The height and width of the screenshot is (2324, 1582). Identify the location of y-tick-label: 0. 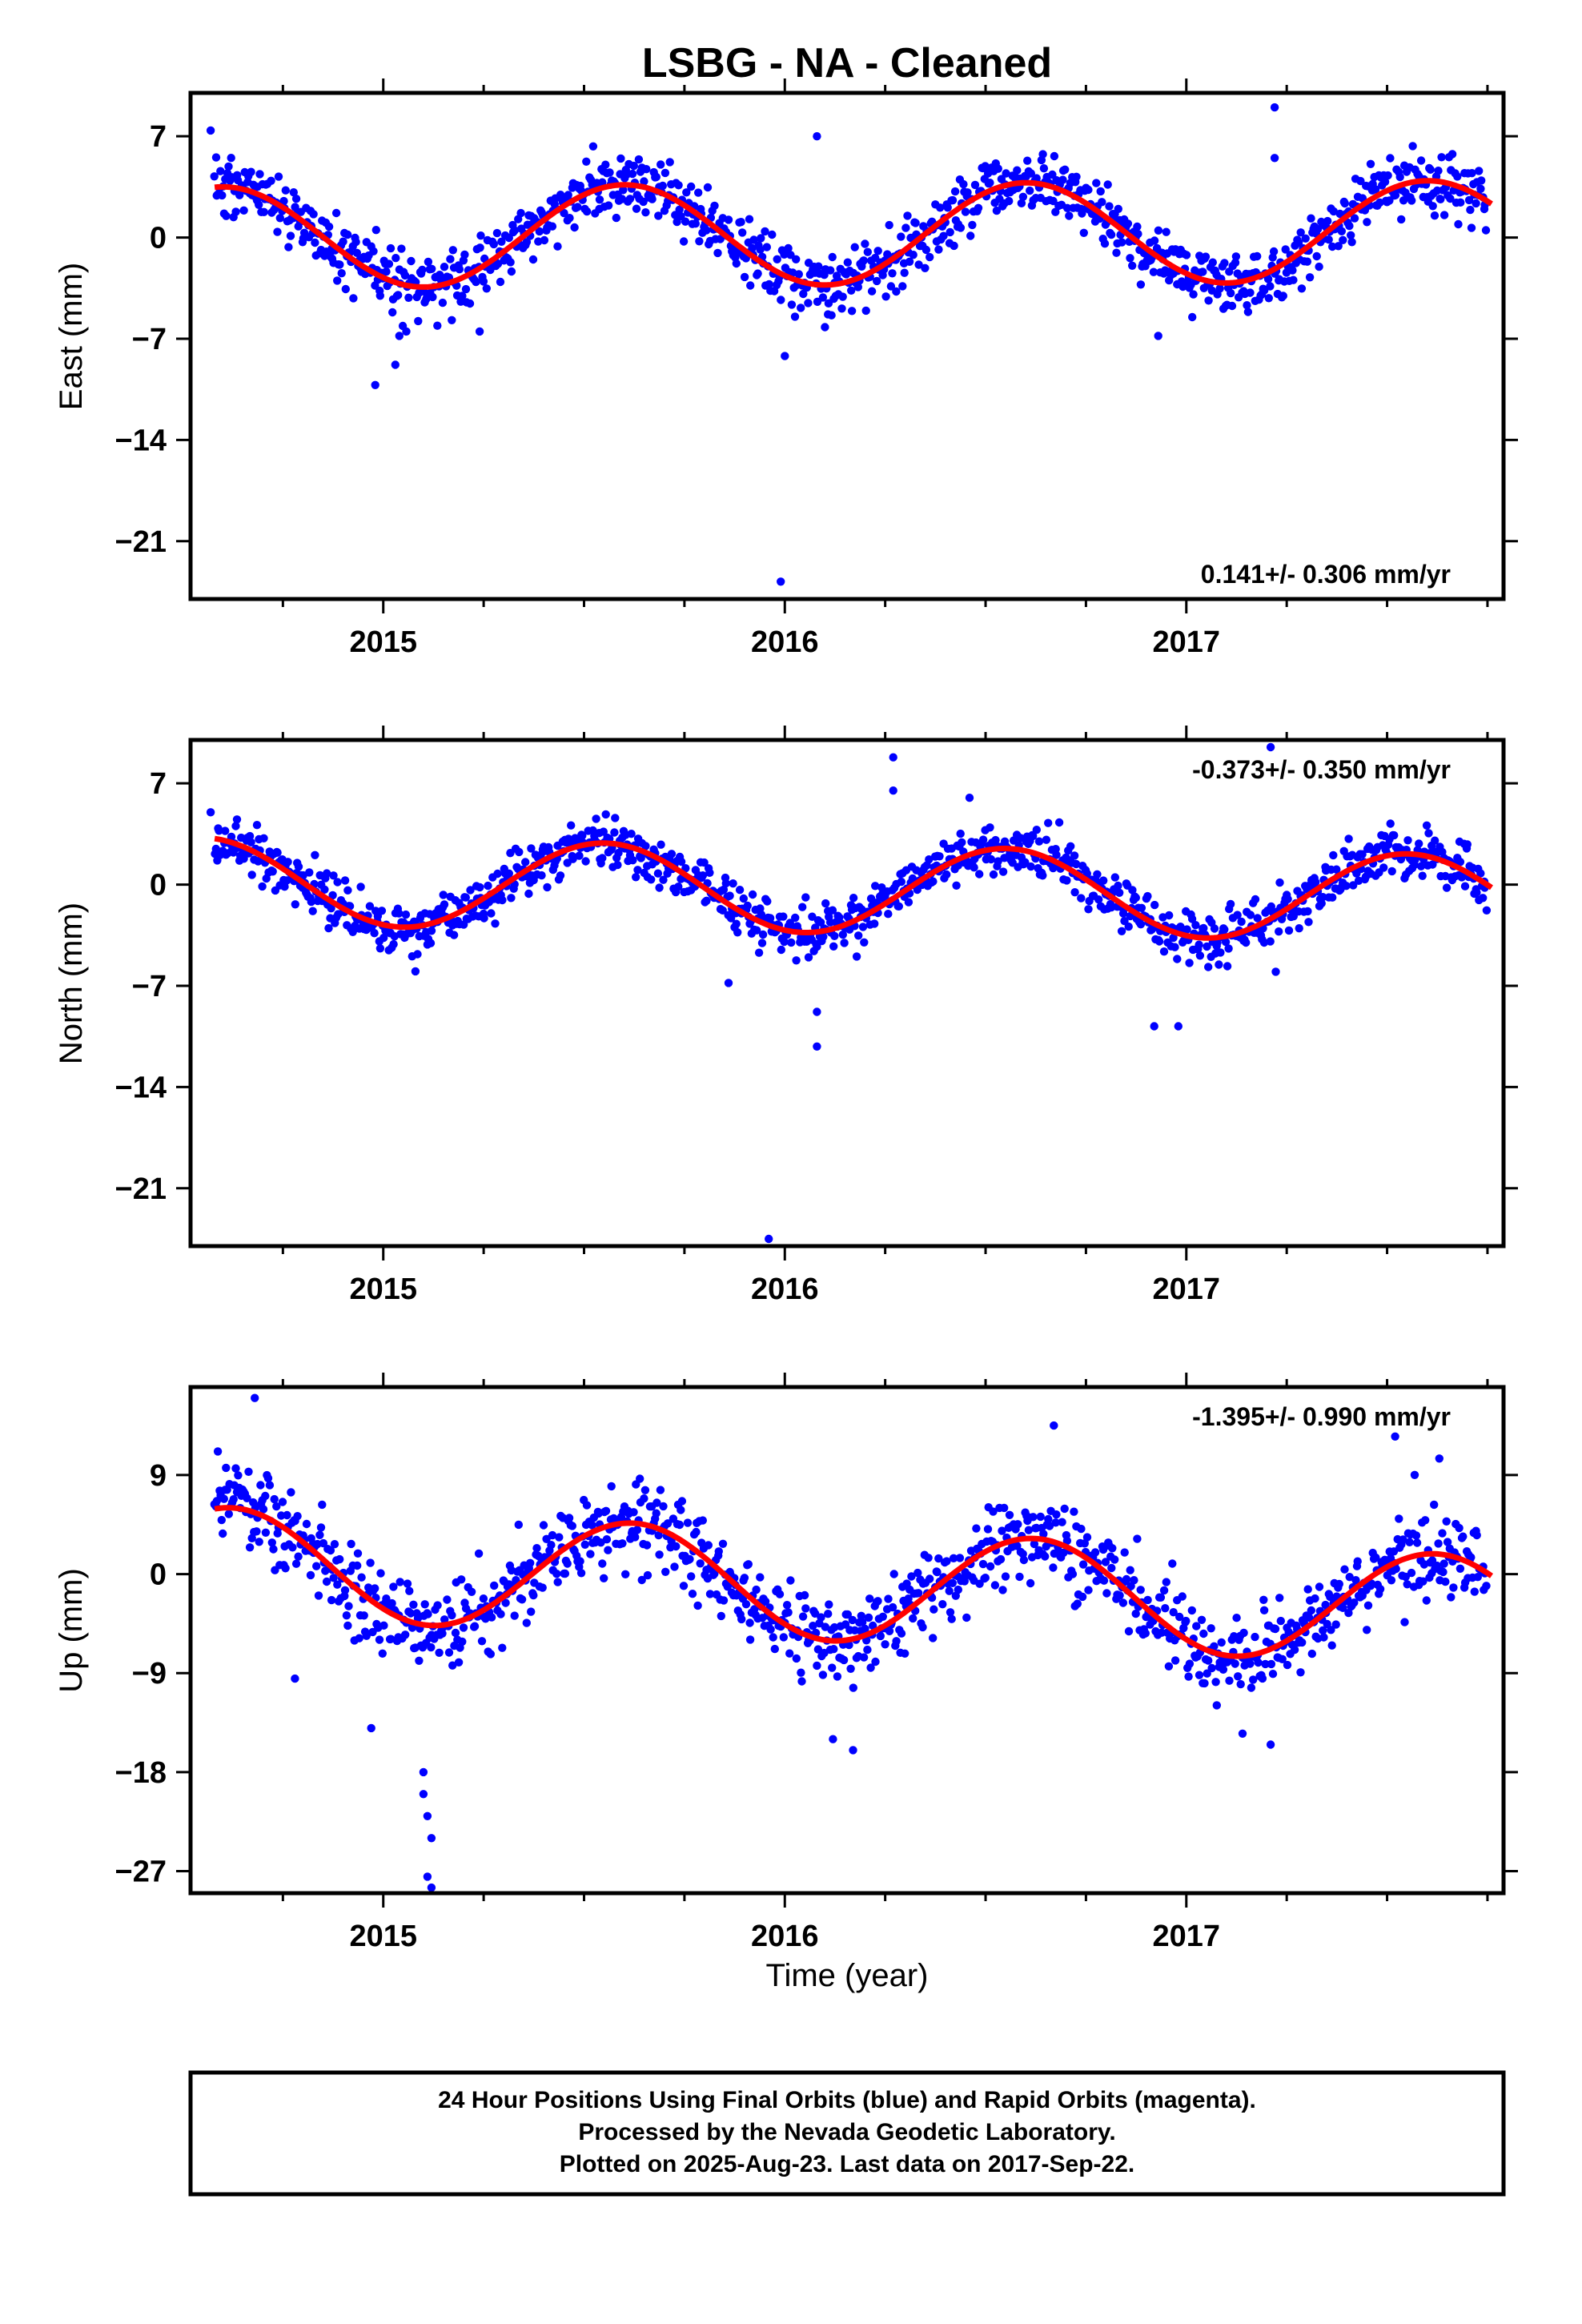
(158, 886).